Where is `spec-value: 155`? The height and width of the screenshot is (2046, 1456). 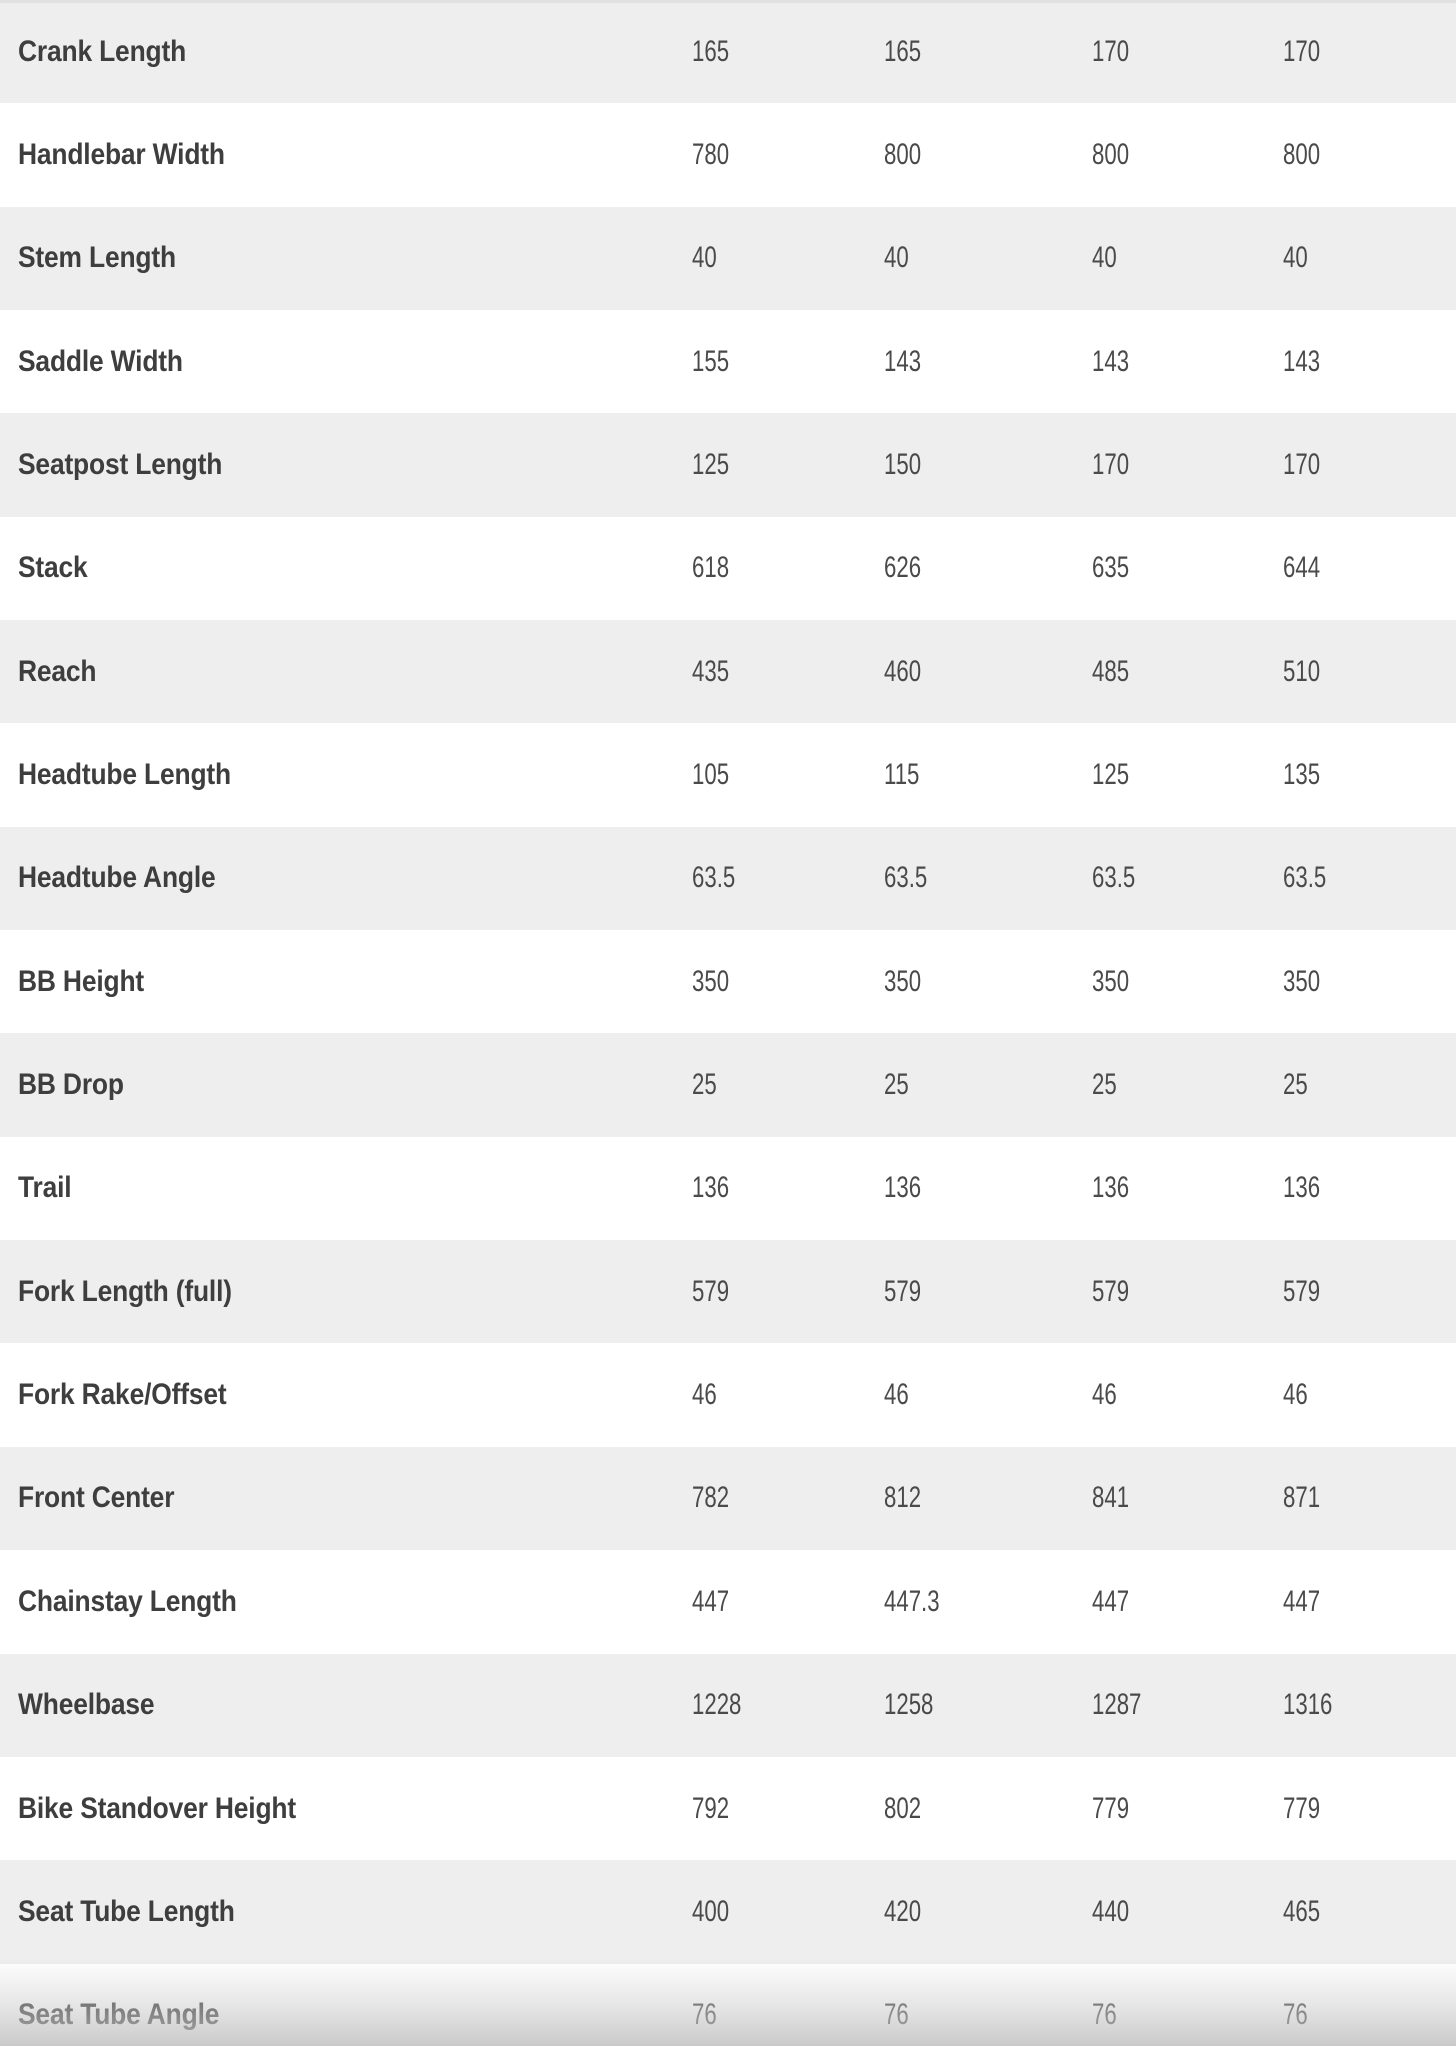
spec-value: 155 is located at coordinates (711, 361).